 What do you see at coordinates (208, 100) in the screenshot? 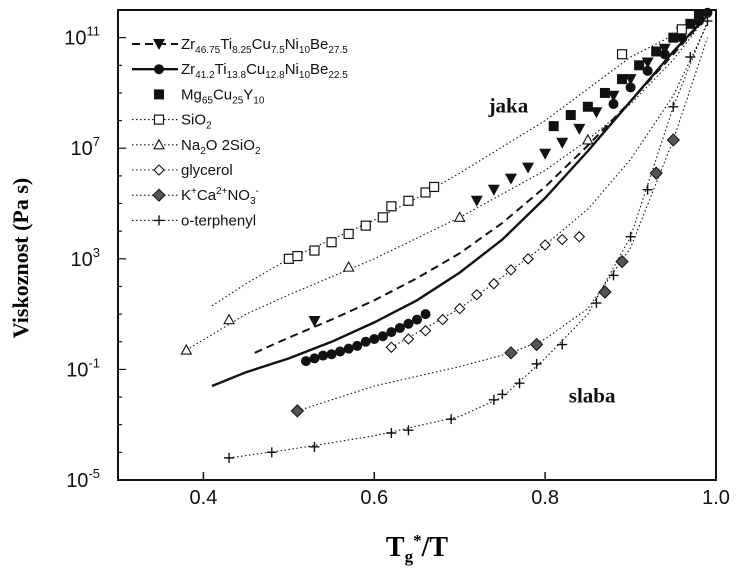
I see `legend-label-part: 65` at bounding box center [208, 100].